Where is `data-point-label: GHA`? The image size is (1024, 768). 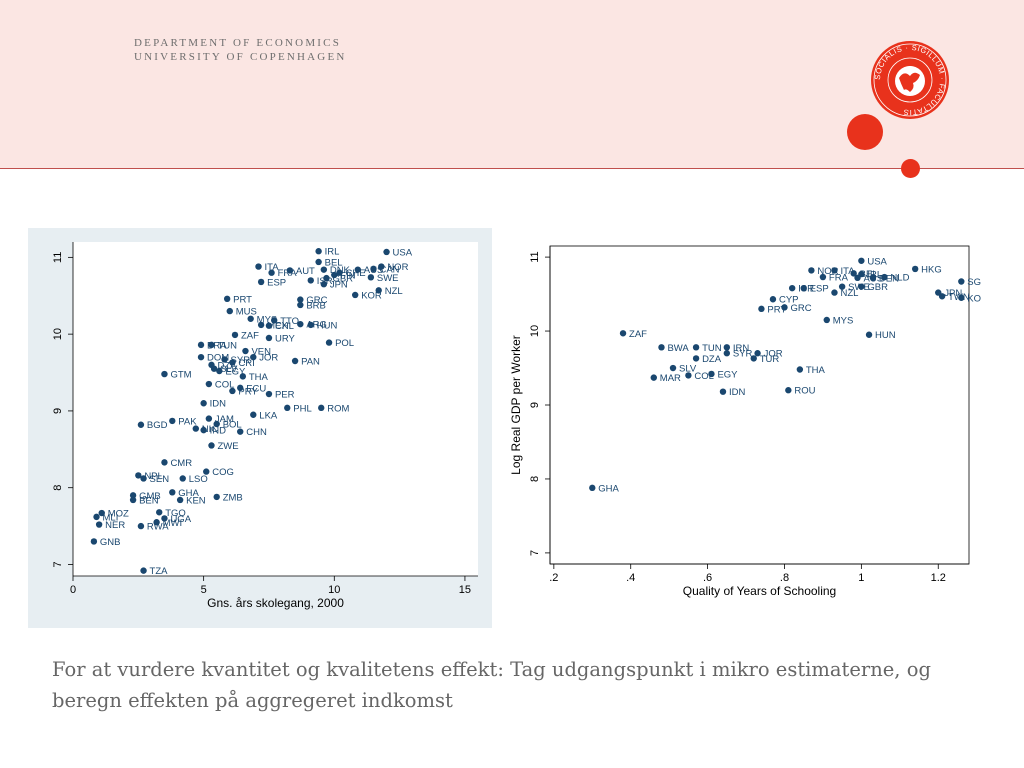
data-point-label: GHA is located at coordinates (188, 493).